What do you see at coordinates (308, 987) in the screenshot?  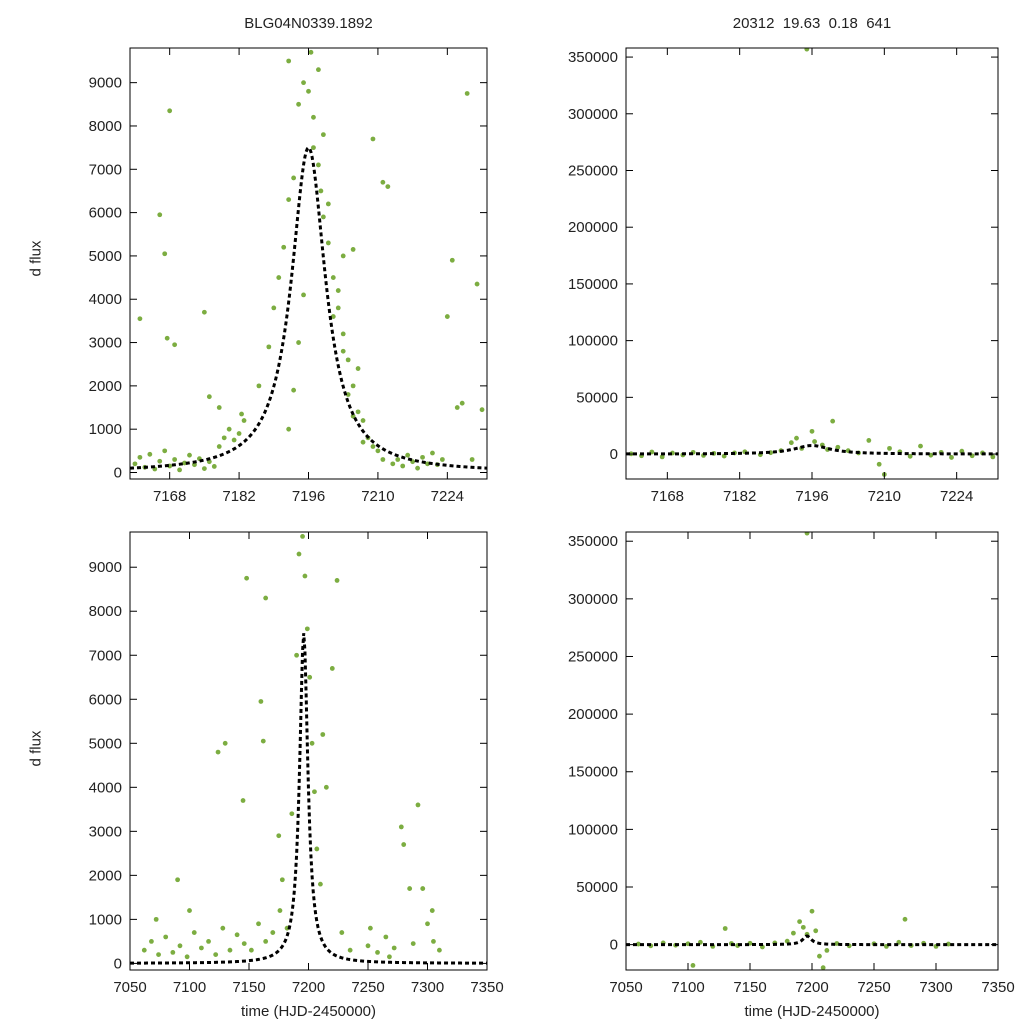 I see `x-tick-label: 7200` at bounding box center [308, 987].